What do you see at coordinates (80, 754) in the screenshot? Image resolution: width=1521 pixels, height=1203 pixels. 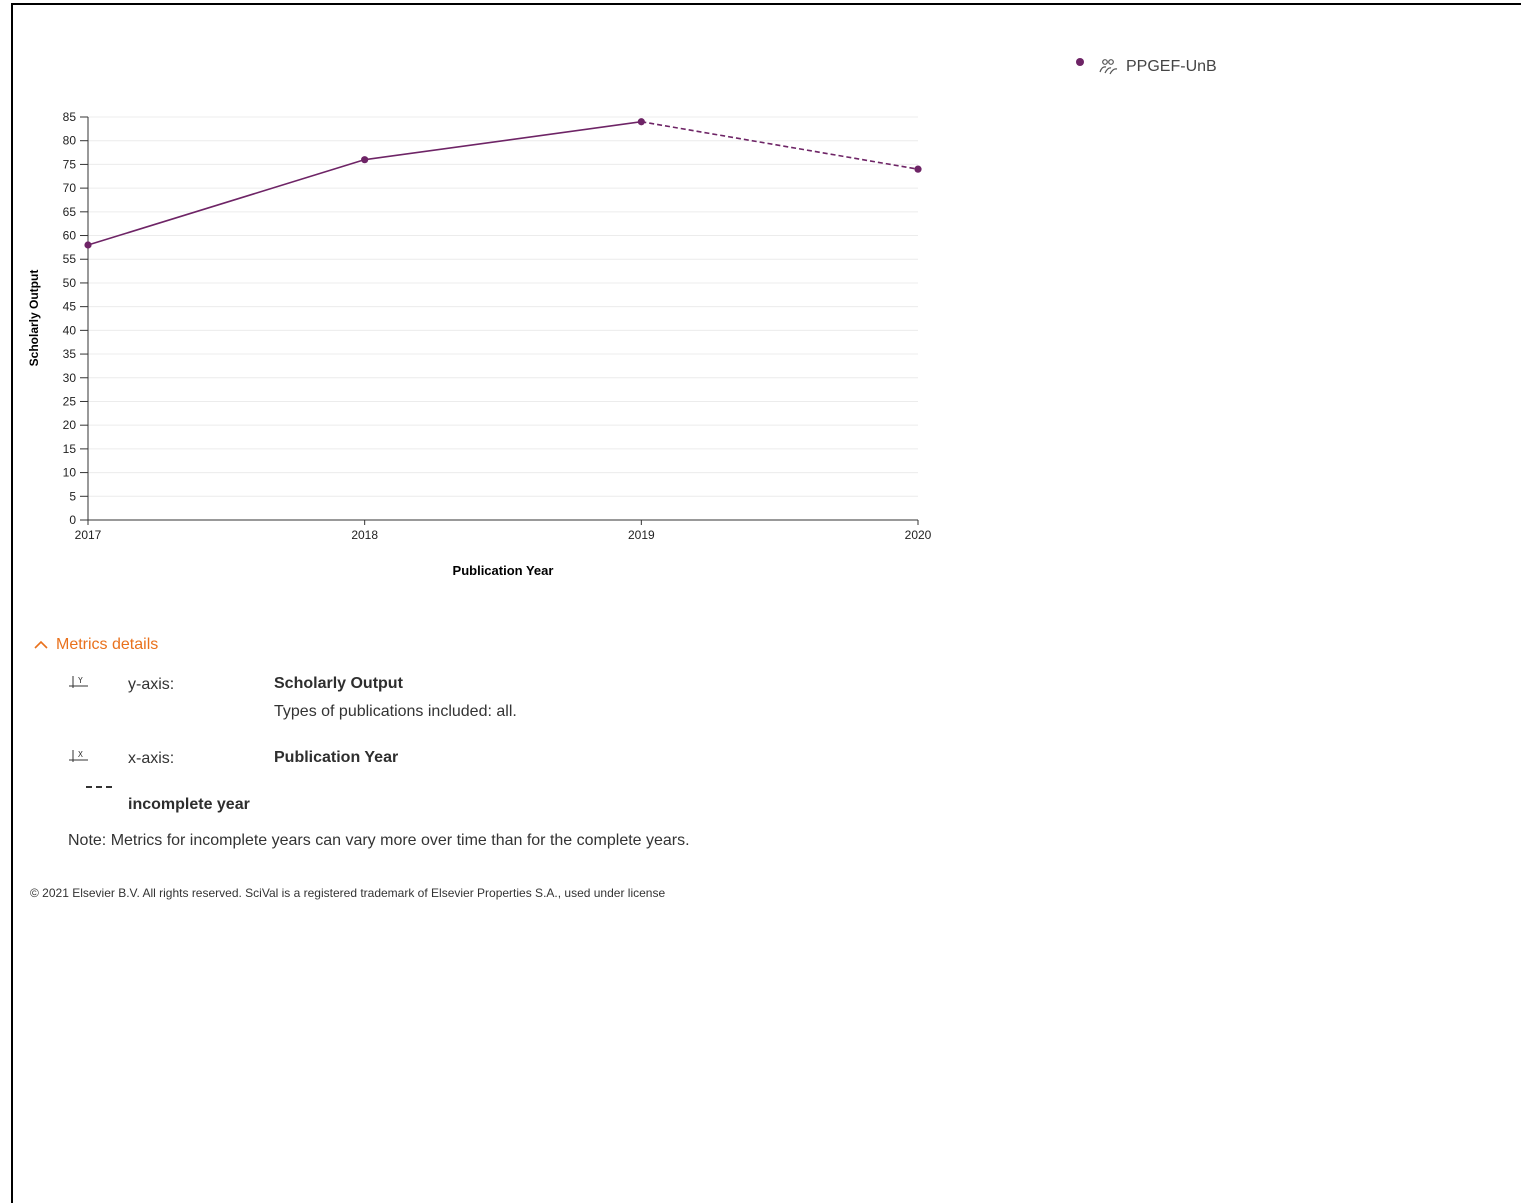 I see `x-axis-icon-letter: X` at bounding box center [80, 754].